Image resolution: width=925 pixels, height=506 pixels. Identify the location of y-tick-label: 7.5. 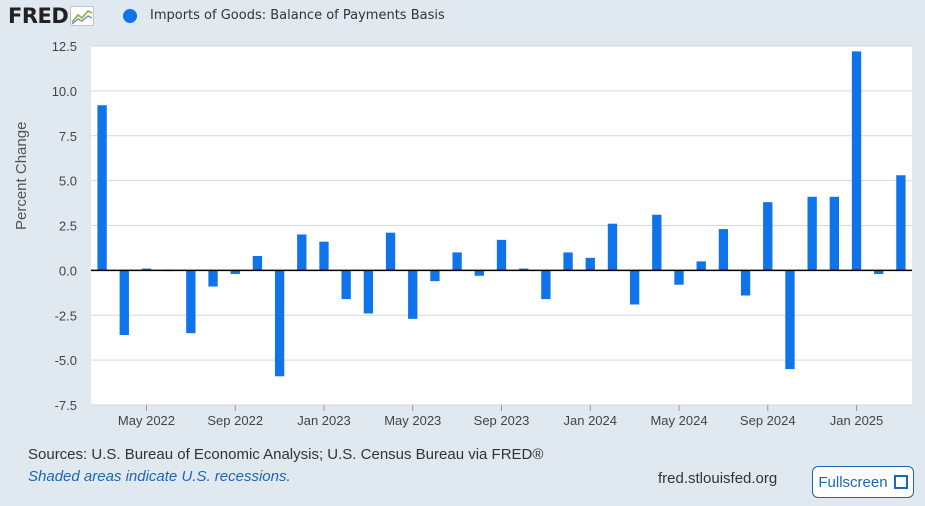
(68, 136).